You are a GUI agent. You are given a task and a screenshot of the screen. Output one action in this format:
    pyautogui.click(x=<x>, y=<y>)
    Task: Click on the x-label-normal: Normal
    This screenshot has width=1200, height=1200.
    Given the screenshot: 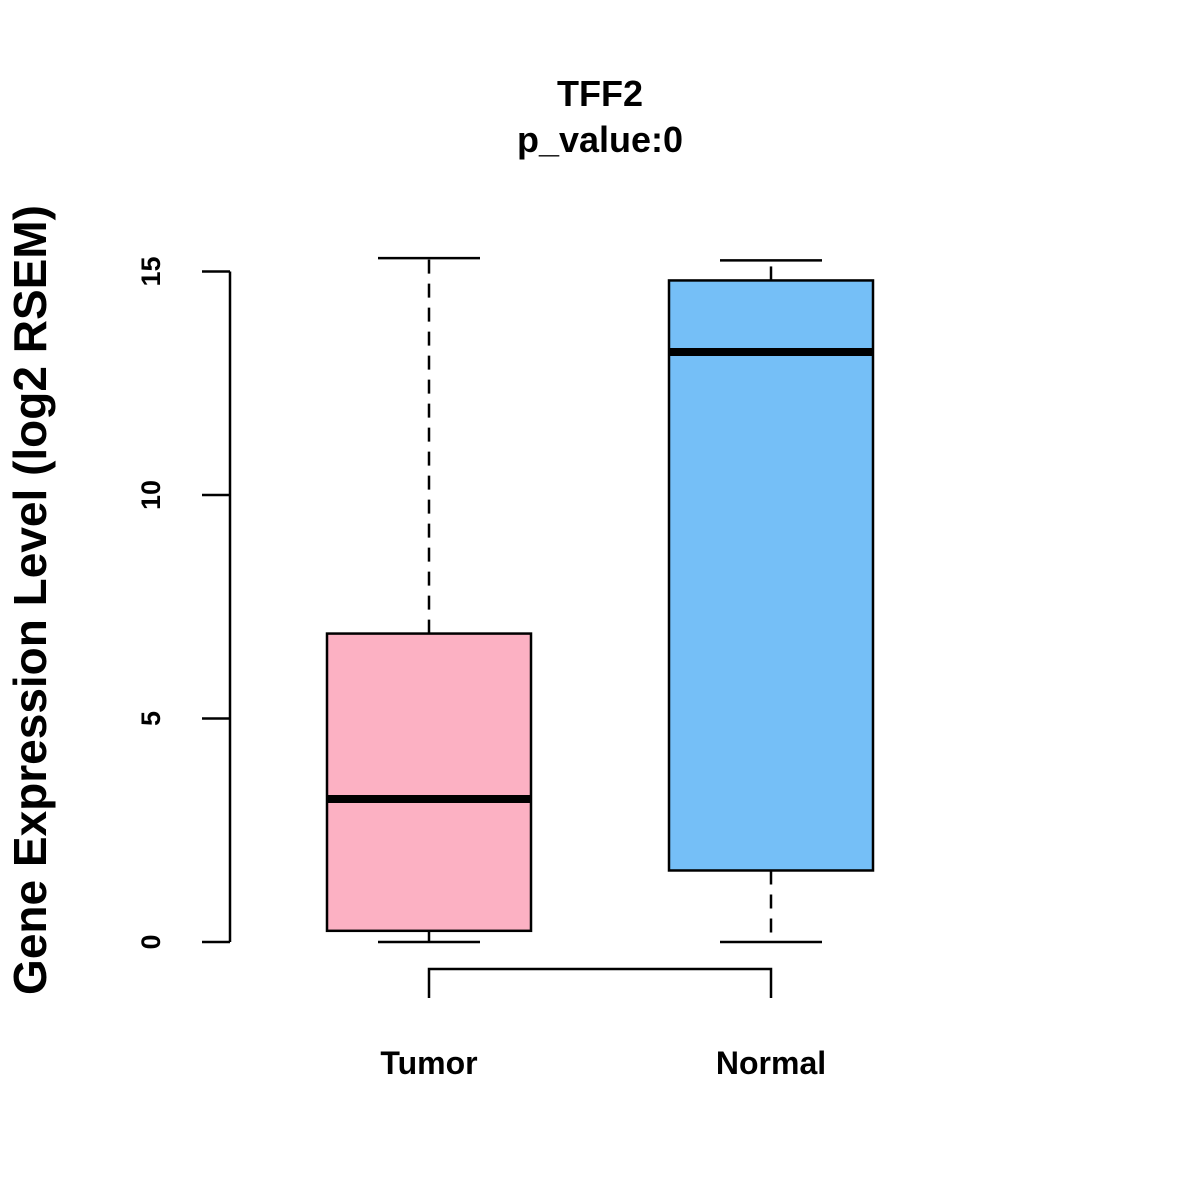 What is the action you would take?
    pyautogui.click(x=771, y=1063)
    